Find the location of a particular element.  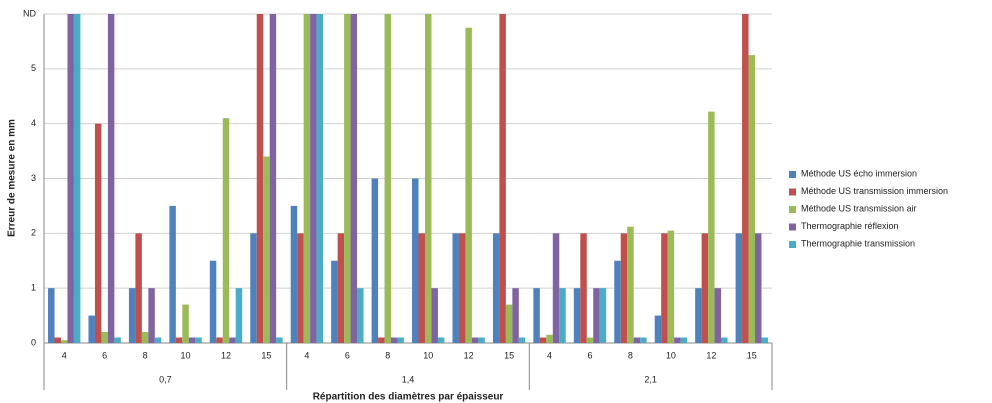

legend-label: Méthode US écho immersion is located at coordinates (859, 173).